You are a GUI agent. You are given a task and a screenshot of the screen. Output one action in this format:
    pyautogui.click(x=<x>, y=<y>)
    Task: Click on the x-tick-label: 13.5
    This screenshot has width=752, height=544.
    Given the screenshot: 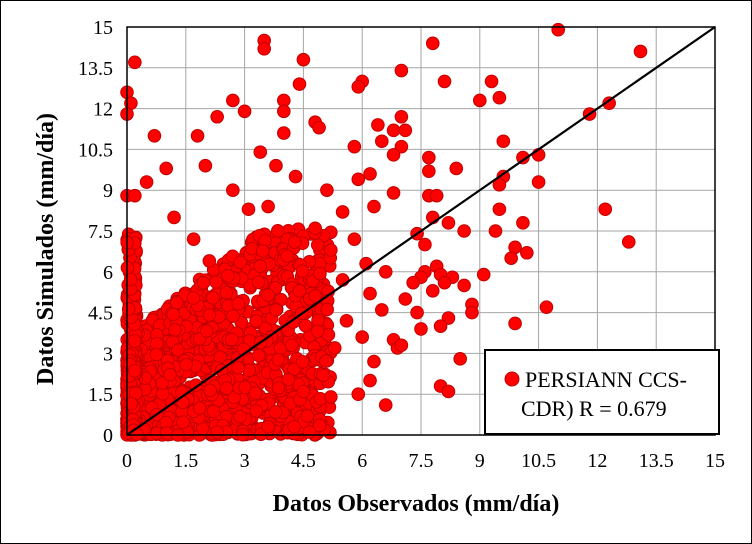 What is the action you would take?
    pyautogui.click(x=656, y=461)
    